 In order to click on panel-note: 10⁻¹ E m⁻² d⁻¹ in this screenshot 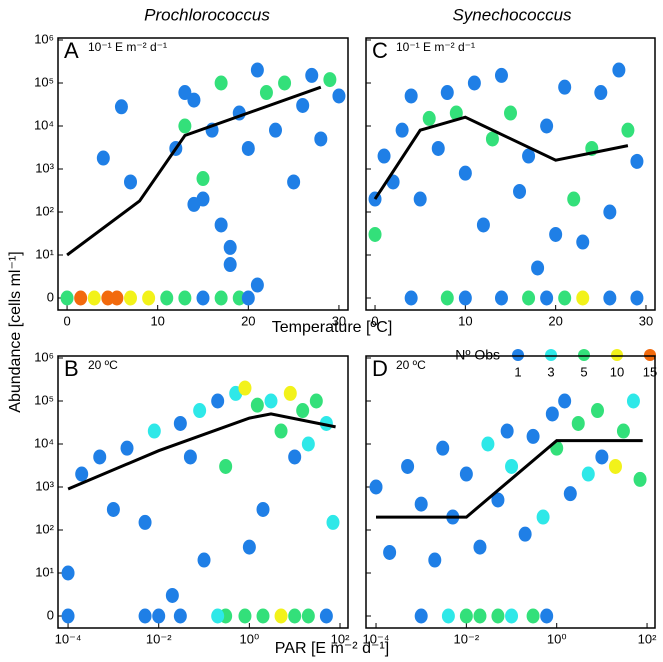, I will do `click(127, 47)`.